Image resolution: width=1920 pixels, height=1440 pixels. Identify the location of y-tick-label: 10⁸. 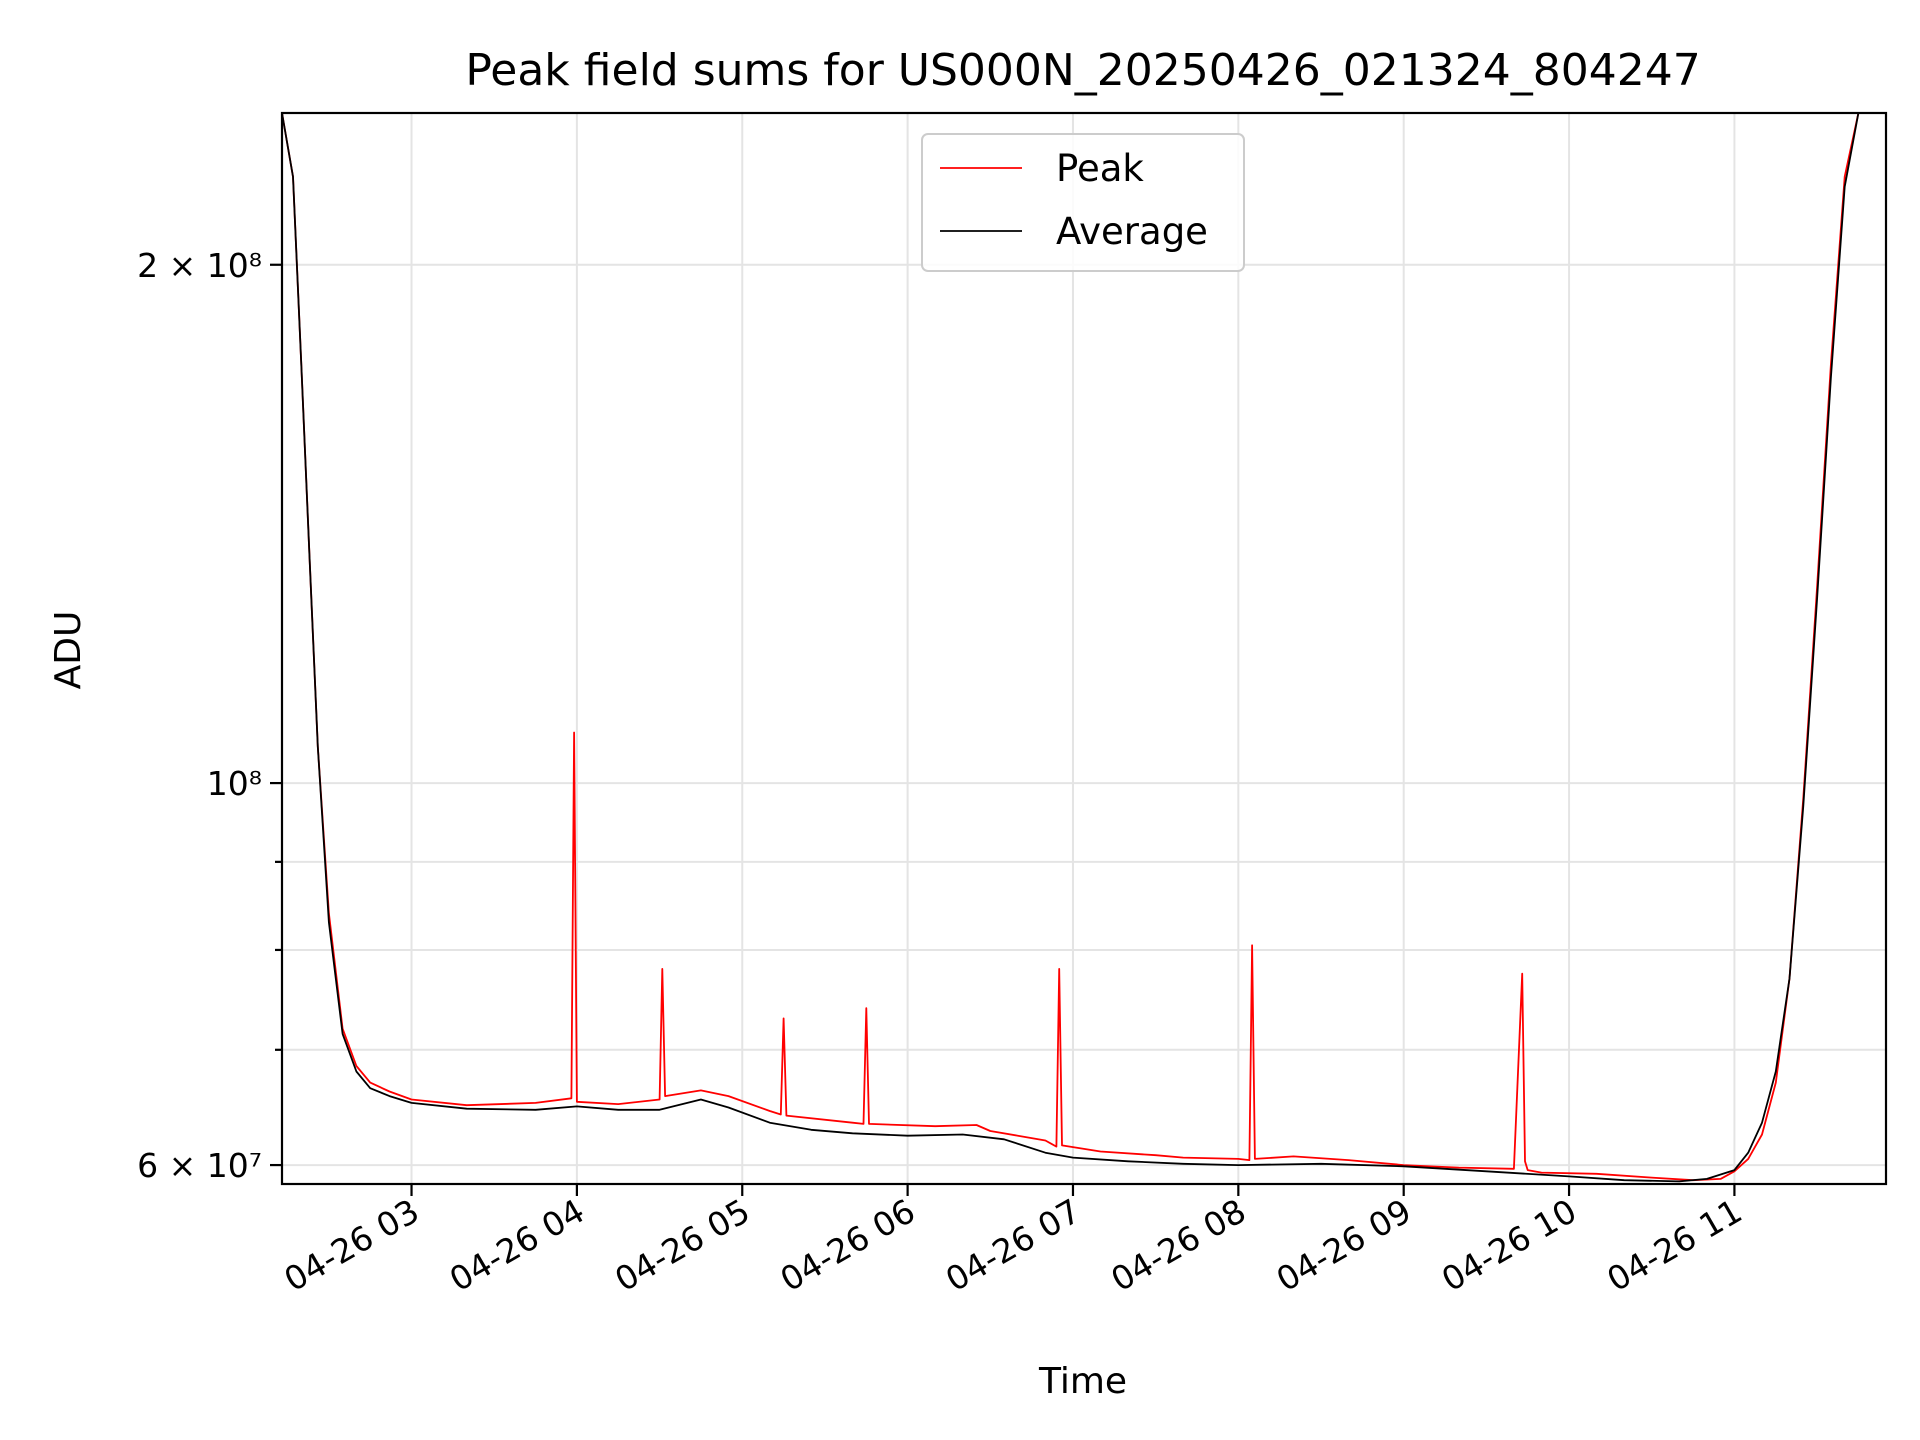
(234, 783).